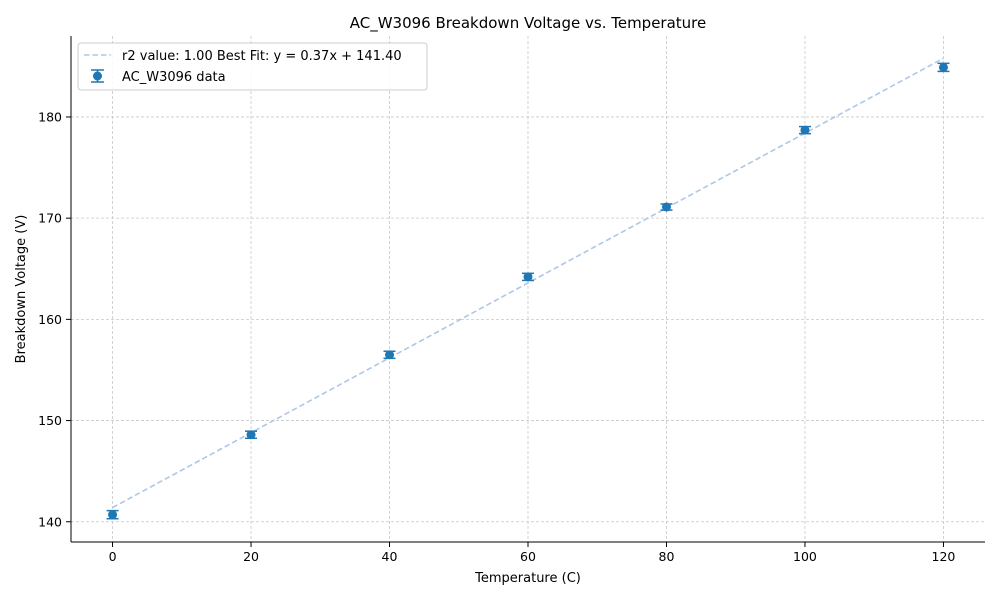 Image resolution: width=1000 pixels, height=600 pixels. I want to click on legend-data-label: AC_W3096 data, so click(174, 77).